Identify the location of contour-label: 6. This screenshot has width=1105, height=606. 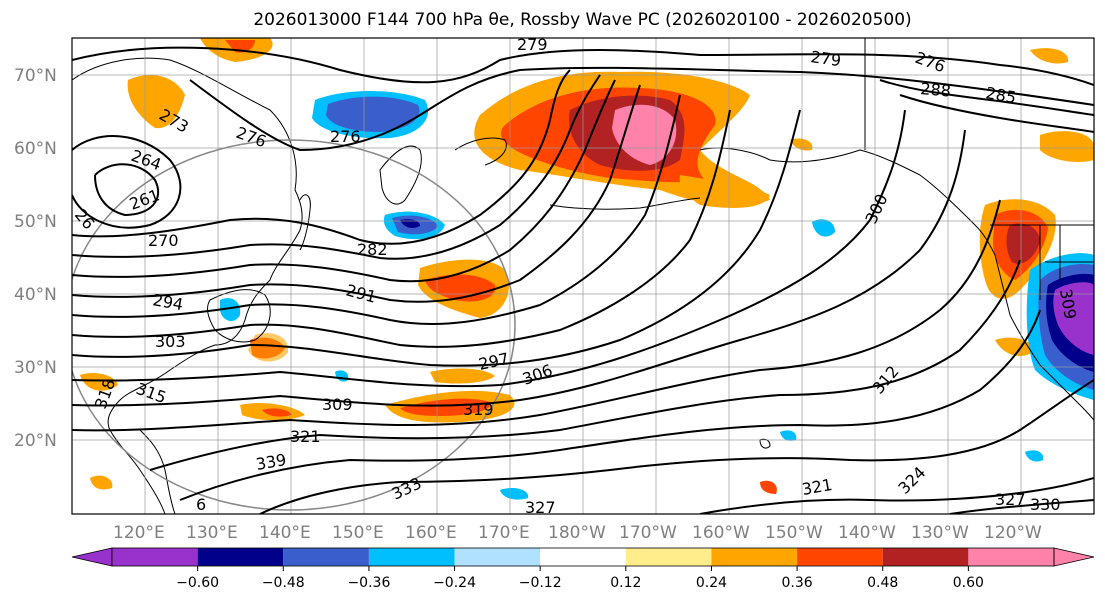
(201, 504).